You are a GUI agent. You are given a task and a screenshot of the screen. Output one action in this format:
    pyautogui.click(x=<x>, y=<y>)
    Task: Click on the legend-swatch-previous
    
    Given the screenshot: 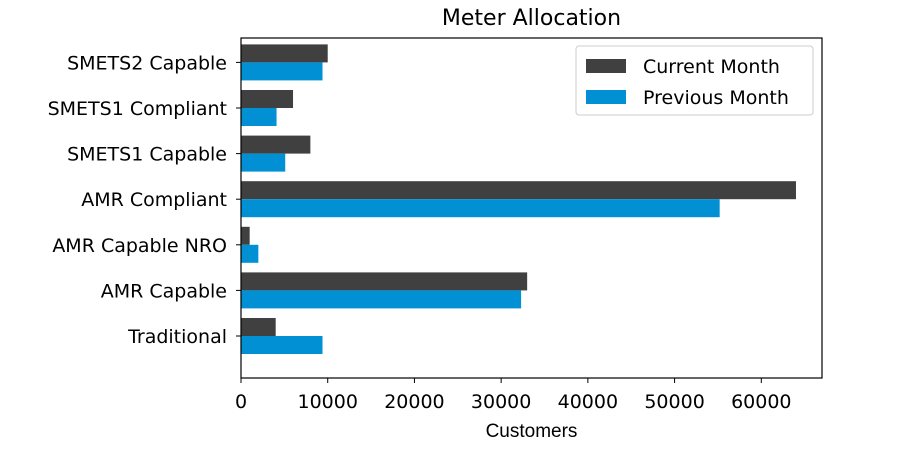 What is the action you would take?
    pyautogui.click(x=606, y=97)
    